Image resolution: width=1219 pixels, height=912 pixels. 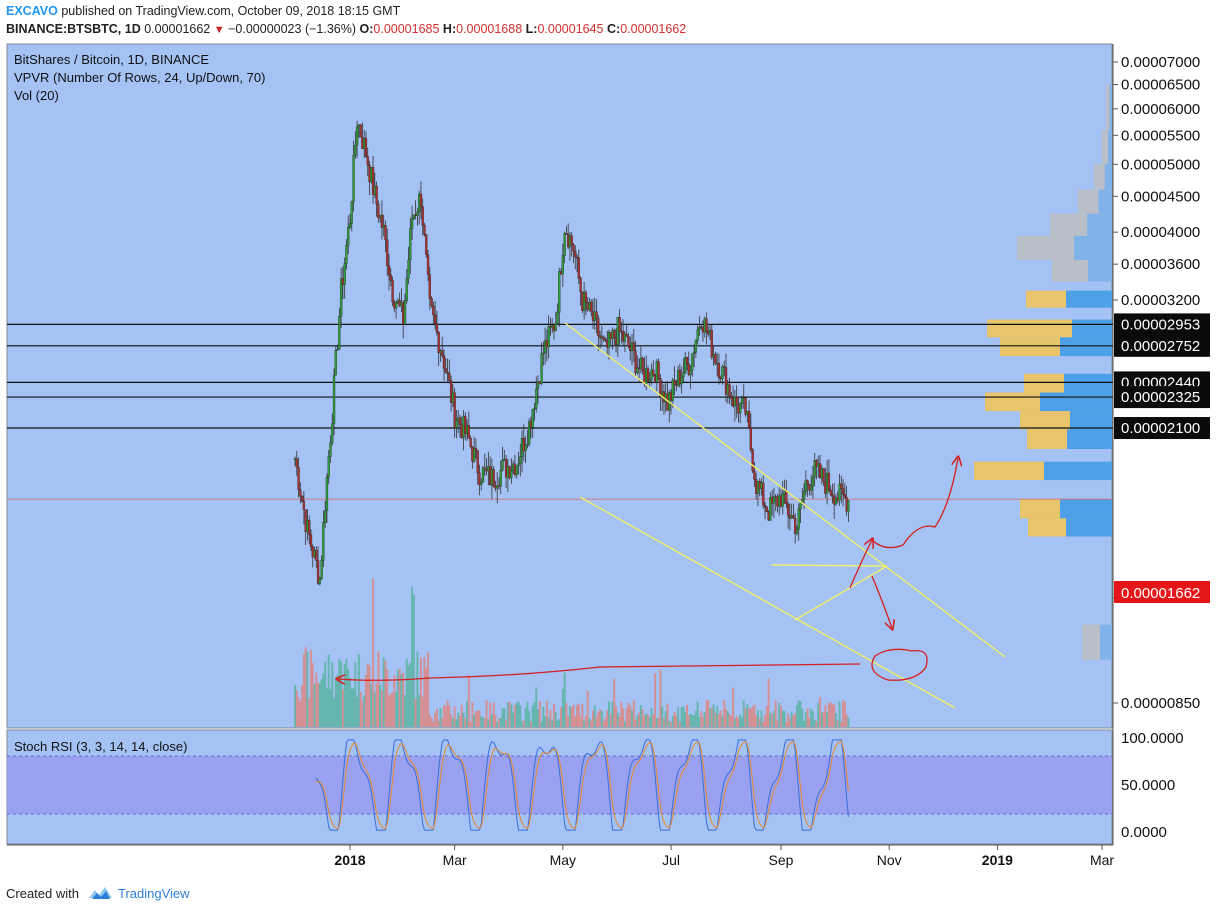 I want to click on close-value: 0.00001662, so click(x=653, y=29).